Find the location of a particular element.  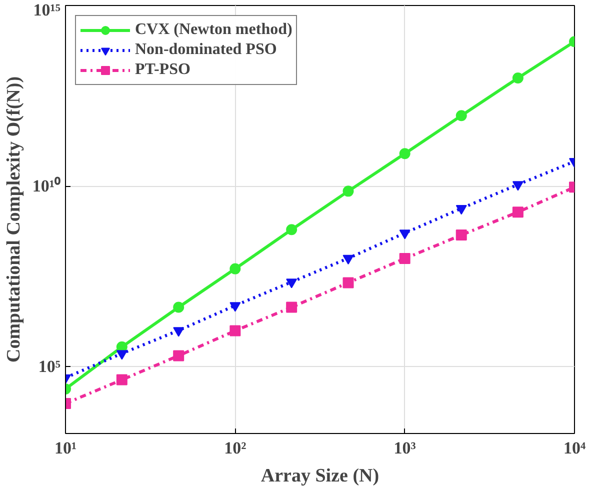

y-tick-label: 10¹⁰ is located at coordinates (46, 186).